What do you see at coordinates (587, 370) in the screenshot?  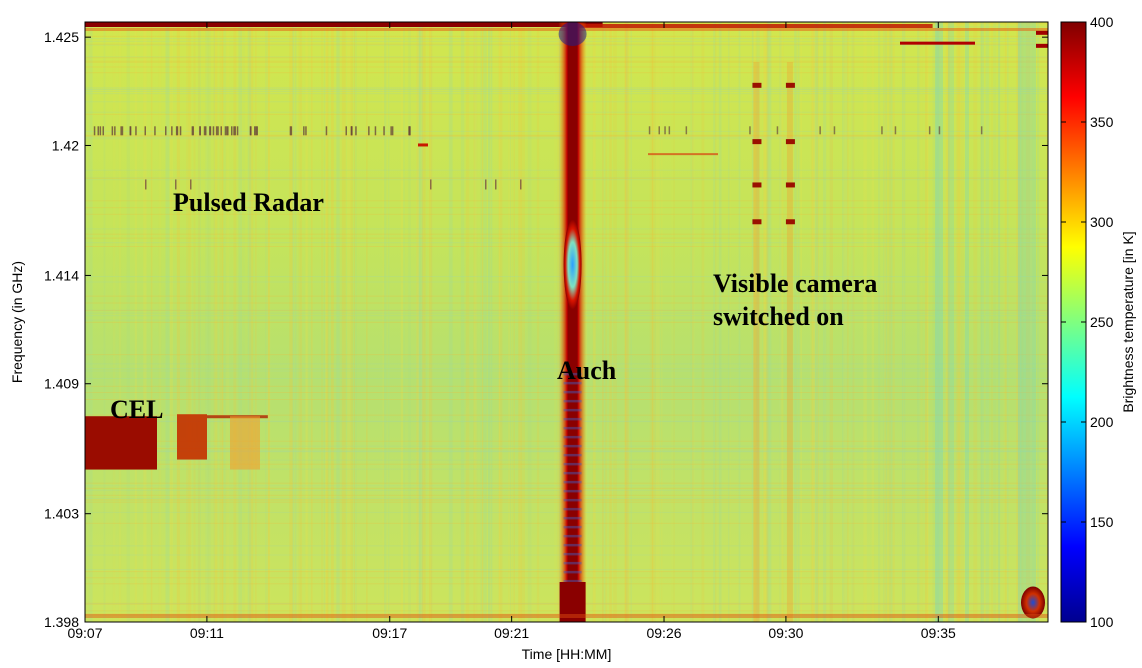 I see `annotation-auch: Auch` at bounding box center [587, 370].